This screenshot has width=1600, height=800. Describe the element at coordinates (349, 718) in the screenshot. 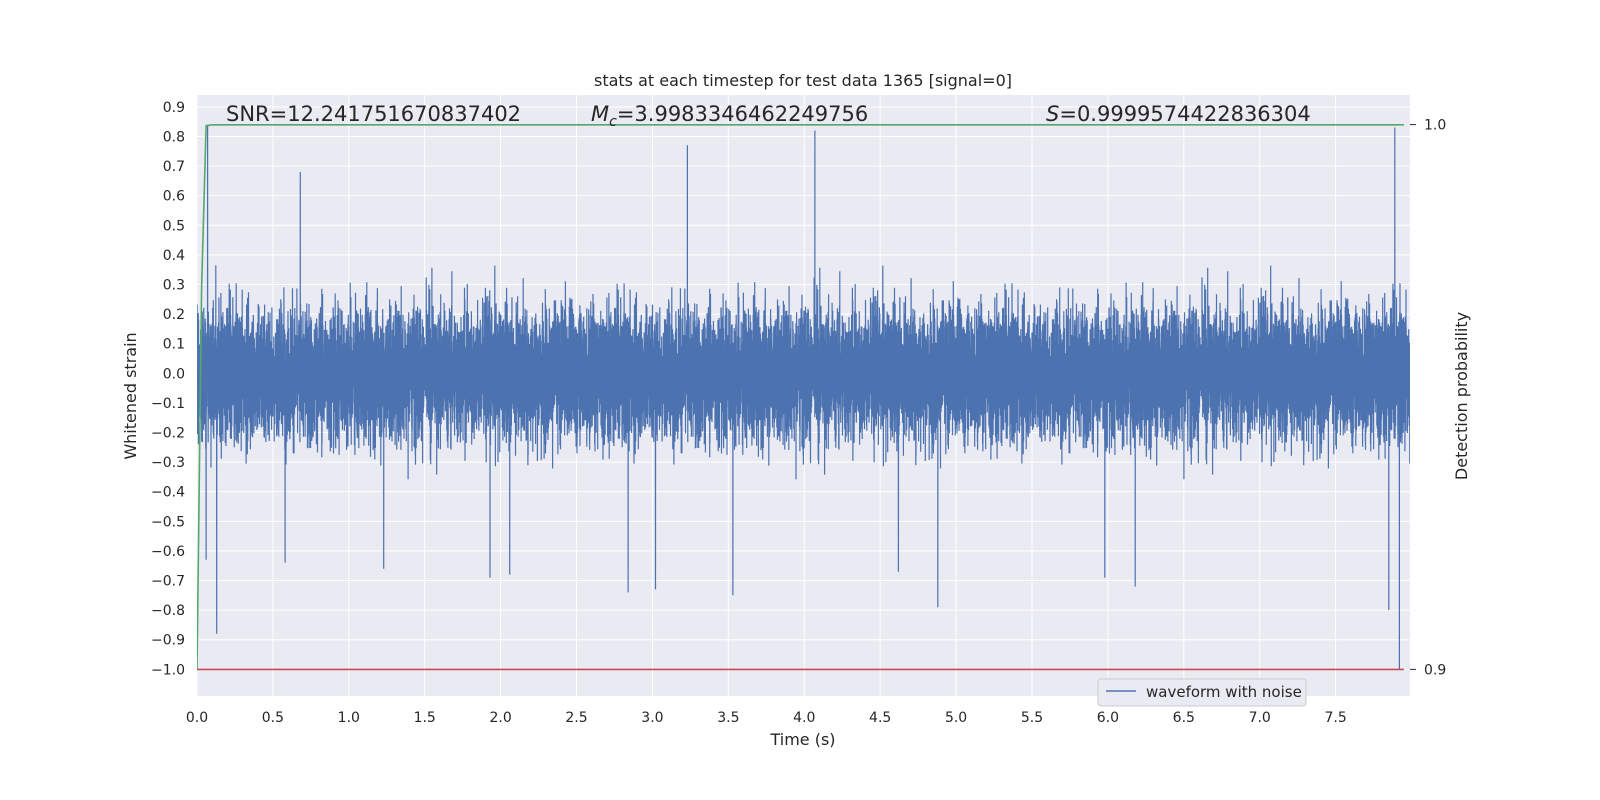

I see `x-tick-label: 1.0` at that location.